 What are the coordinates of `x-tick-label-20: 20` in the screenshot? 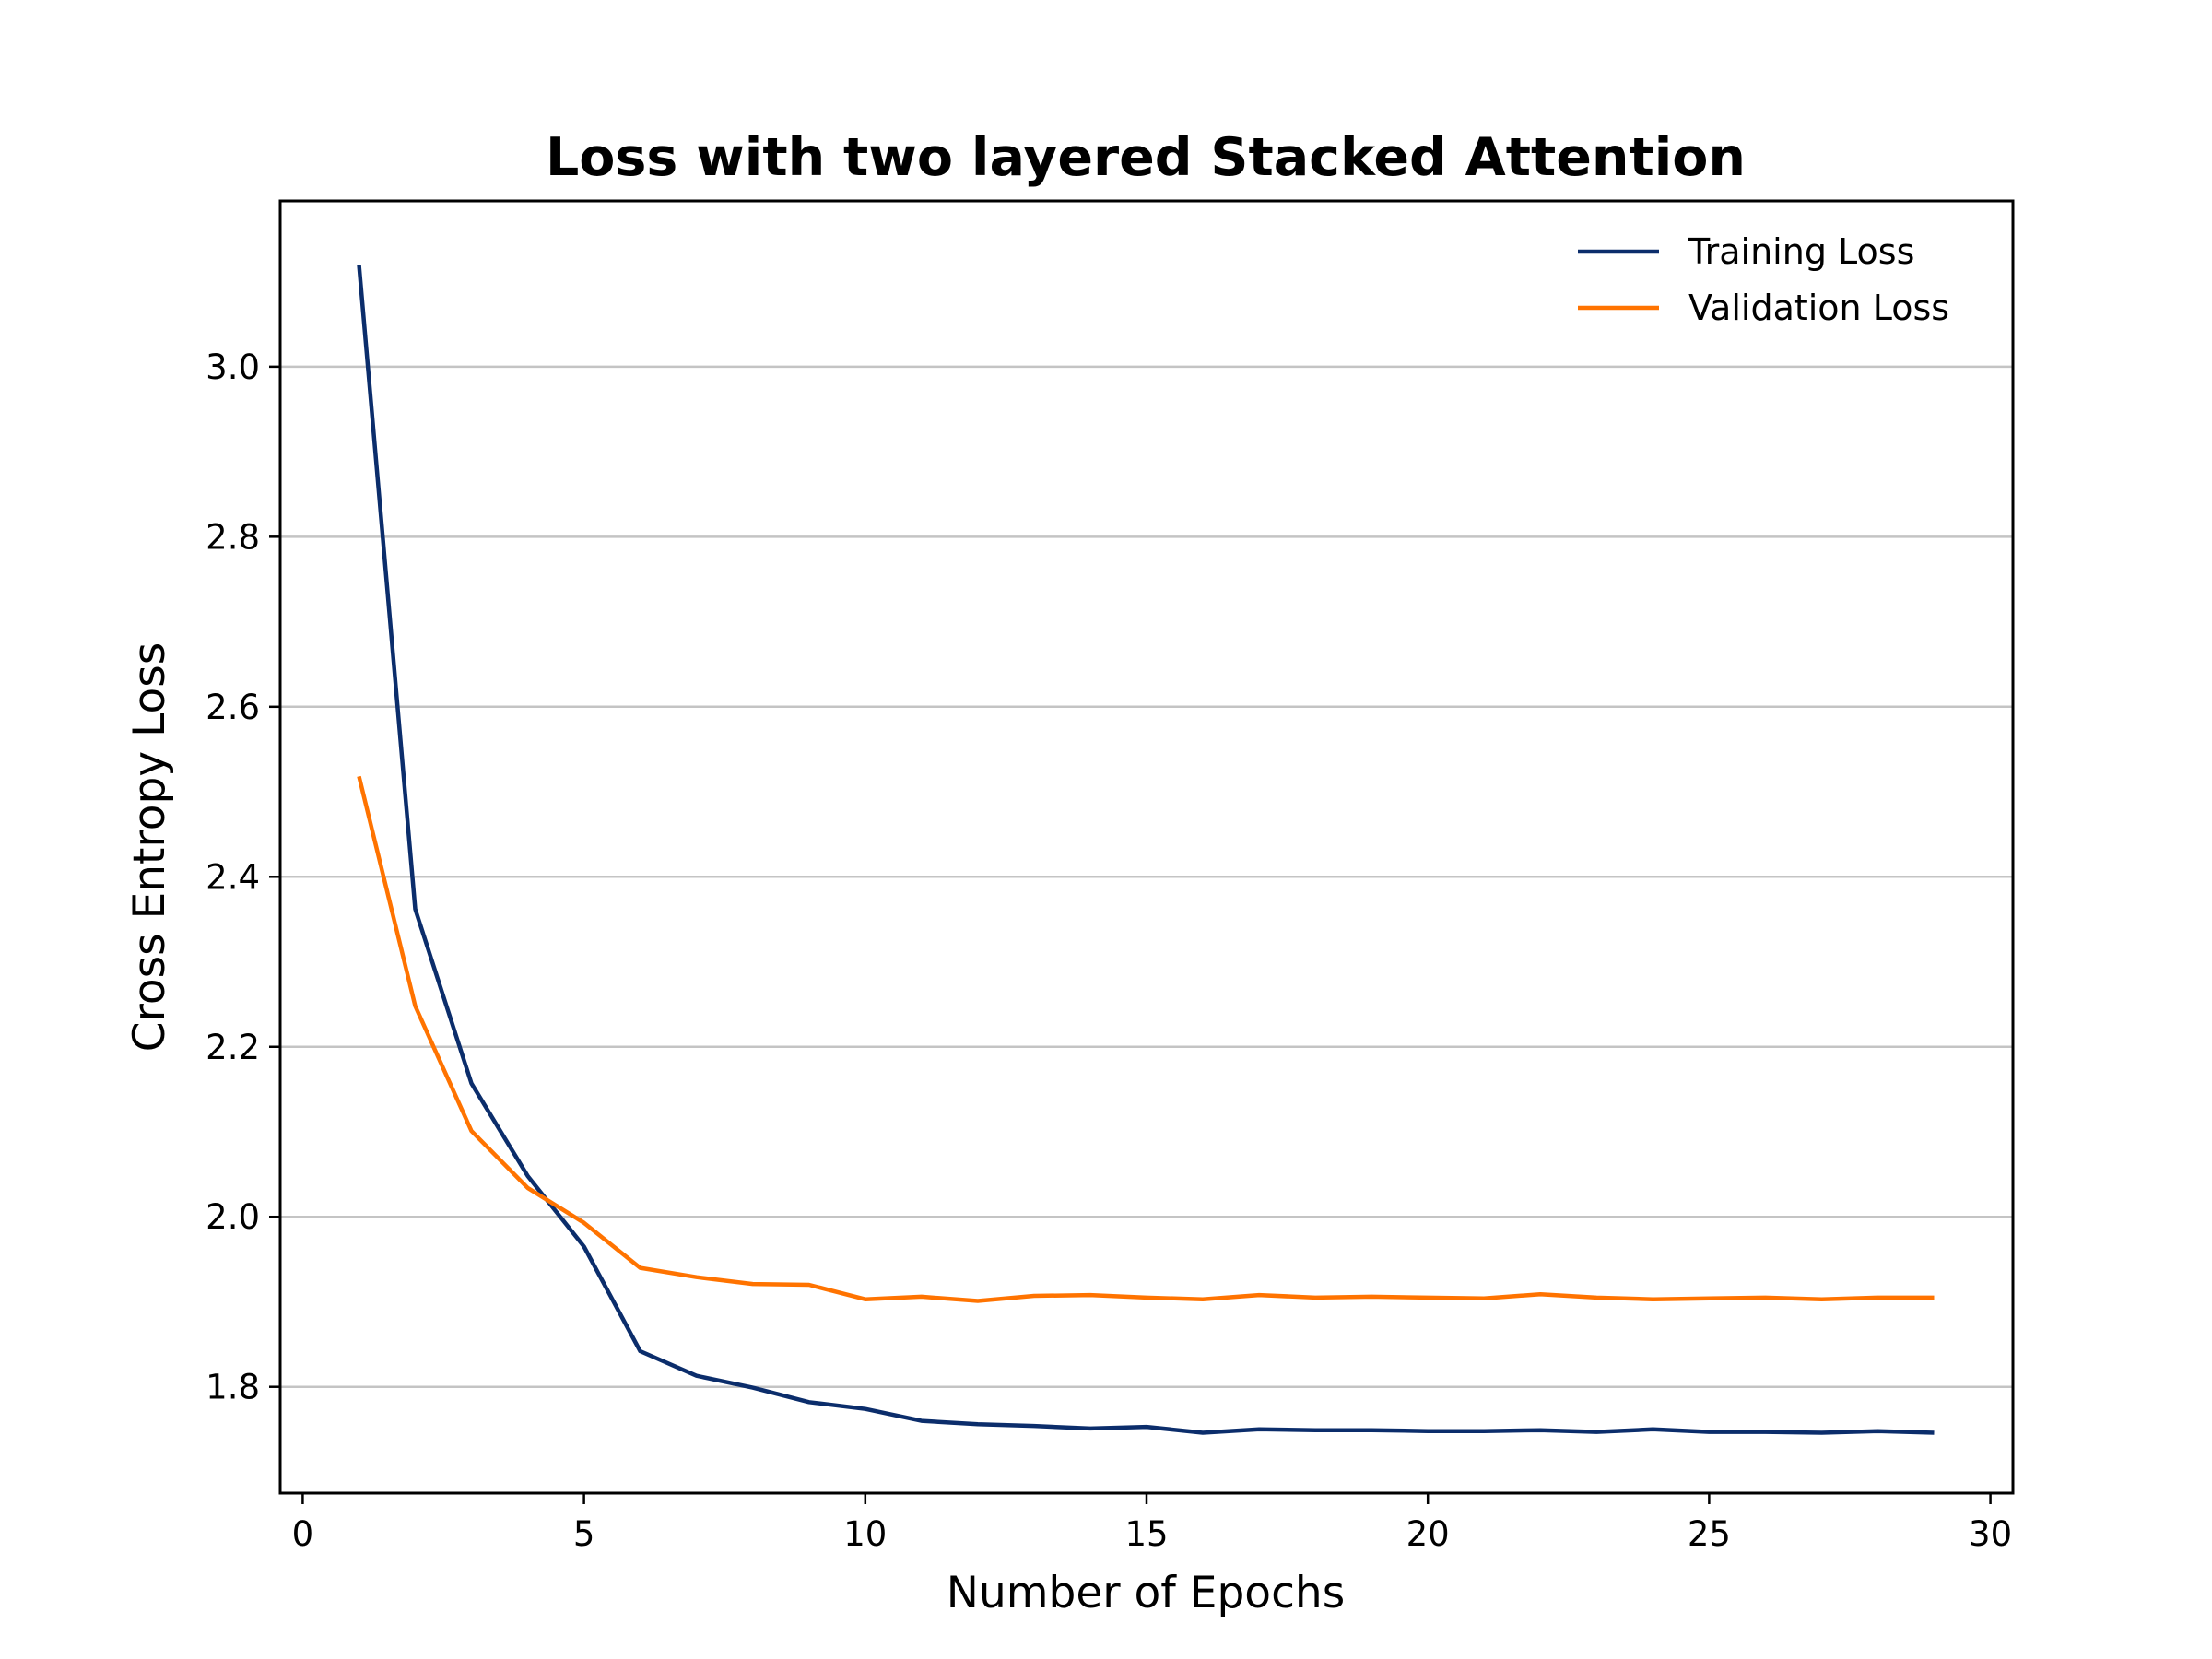 It's located at (1428, 1534).